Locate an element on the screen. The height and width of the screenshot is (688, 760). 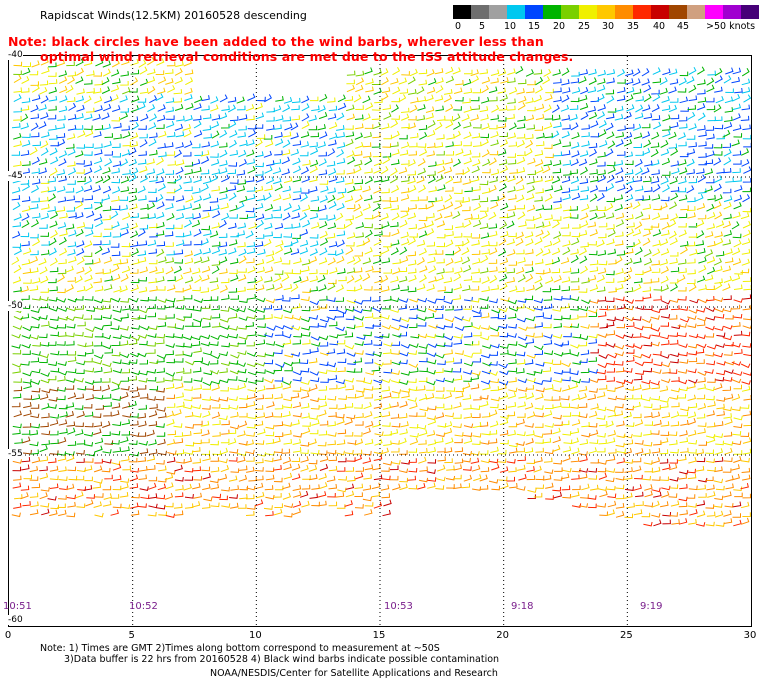
legend-label: 10 is located at coordinates (510, 26).